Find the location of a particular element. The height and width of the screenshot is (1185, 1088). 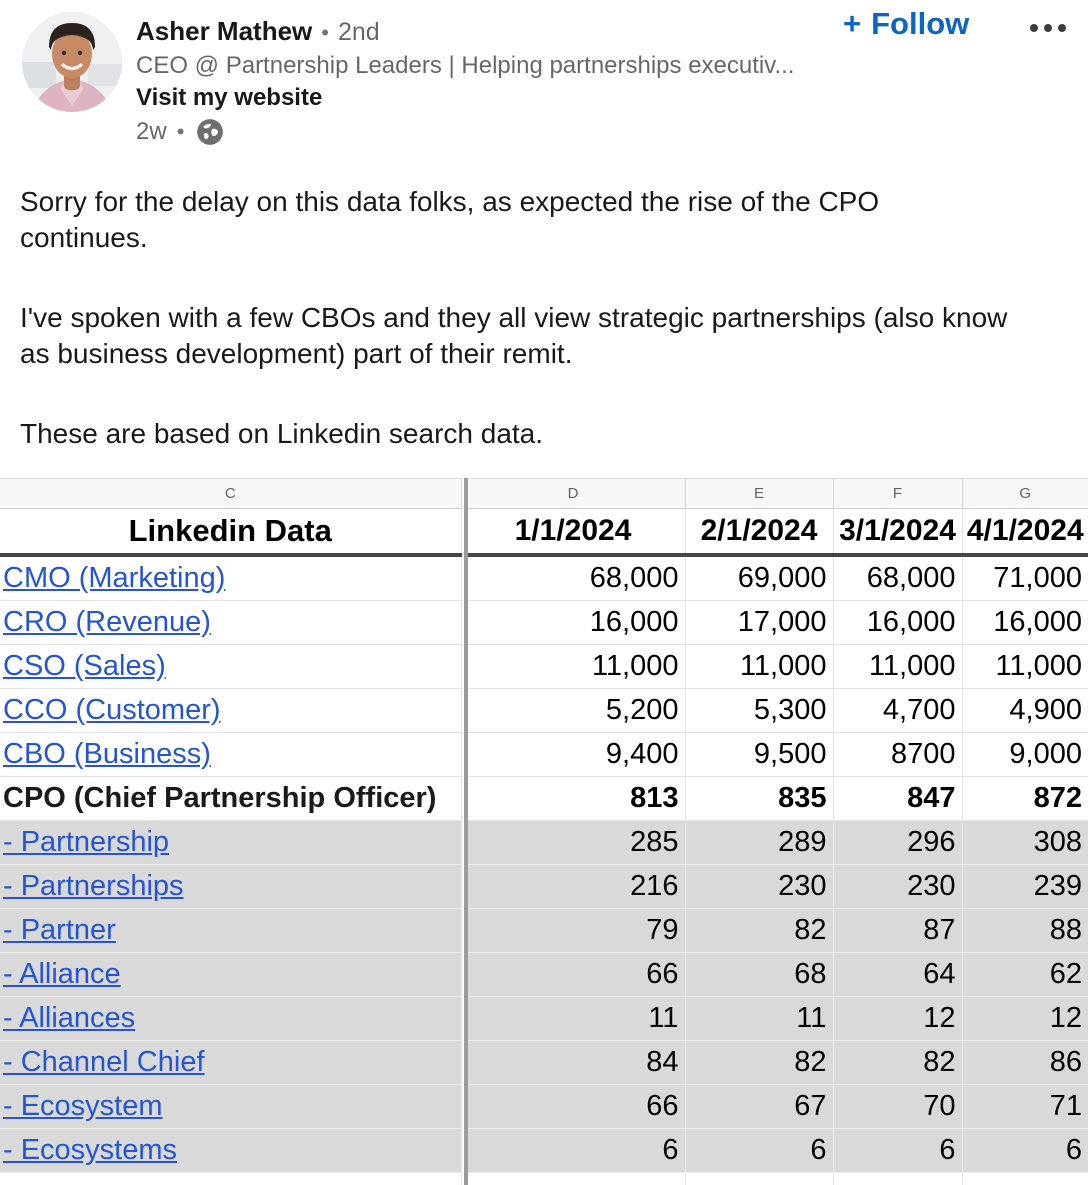

follow-button: +Follow is located at coordinates (906, 24).